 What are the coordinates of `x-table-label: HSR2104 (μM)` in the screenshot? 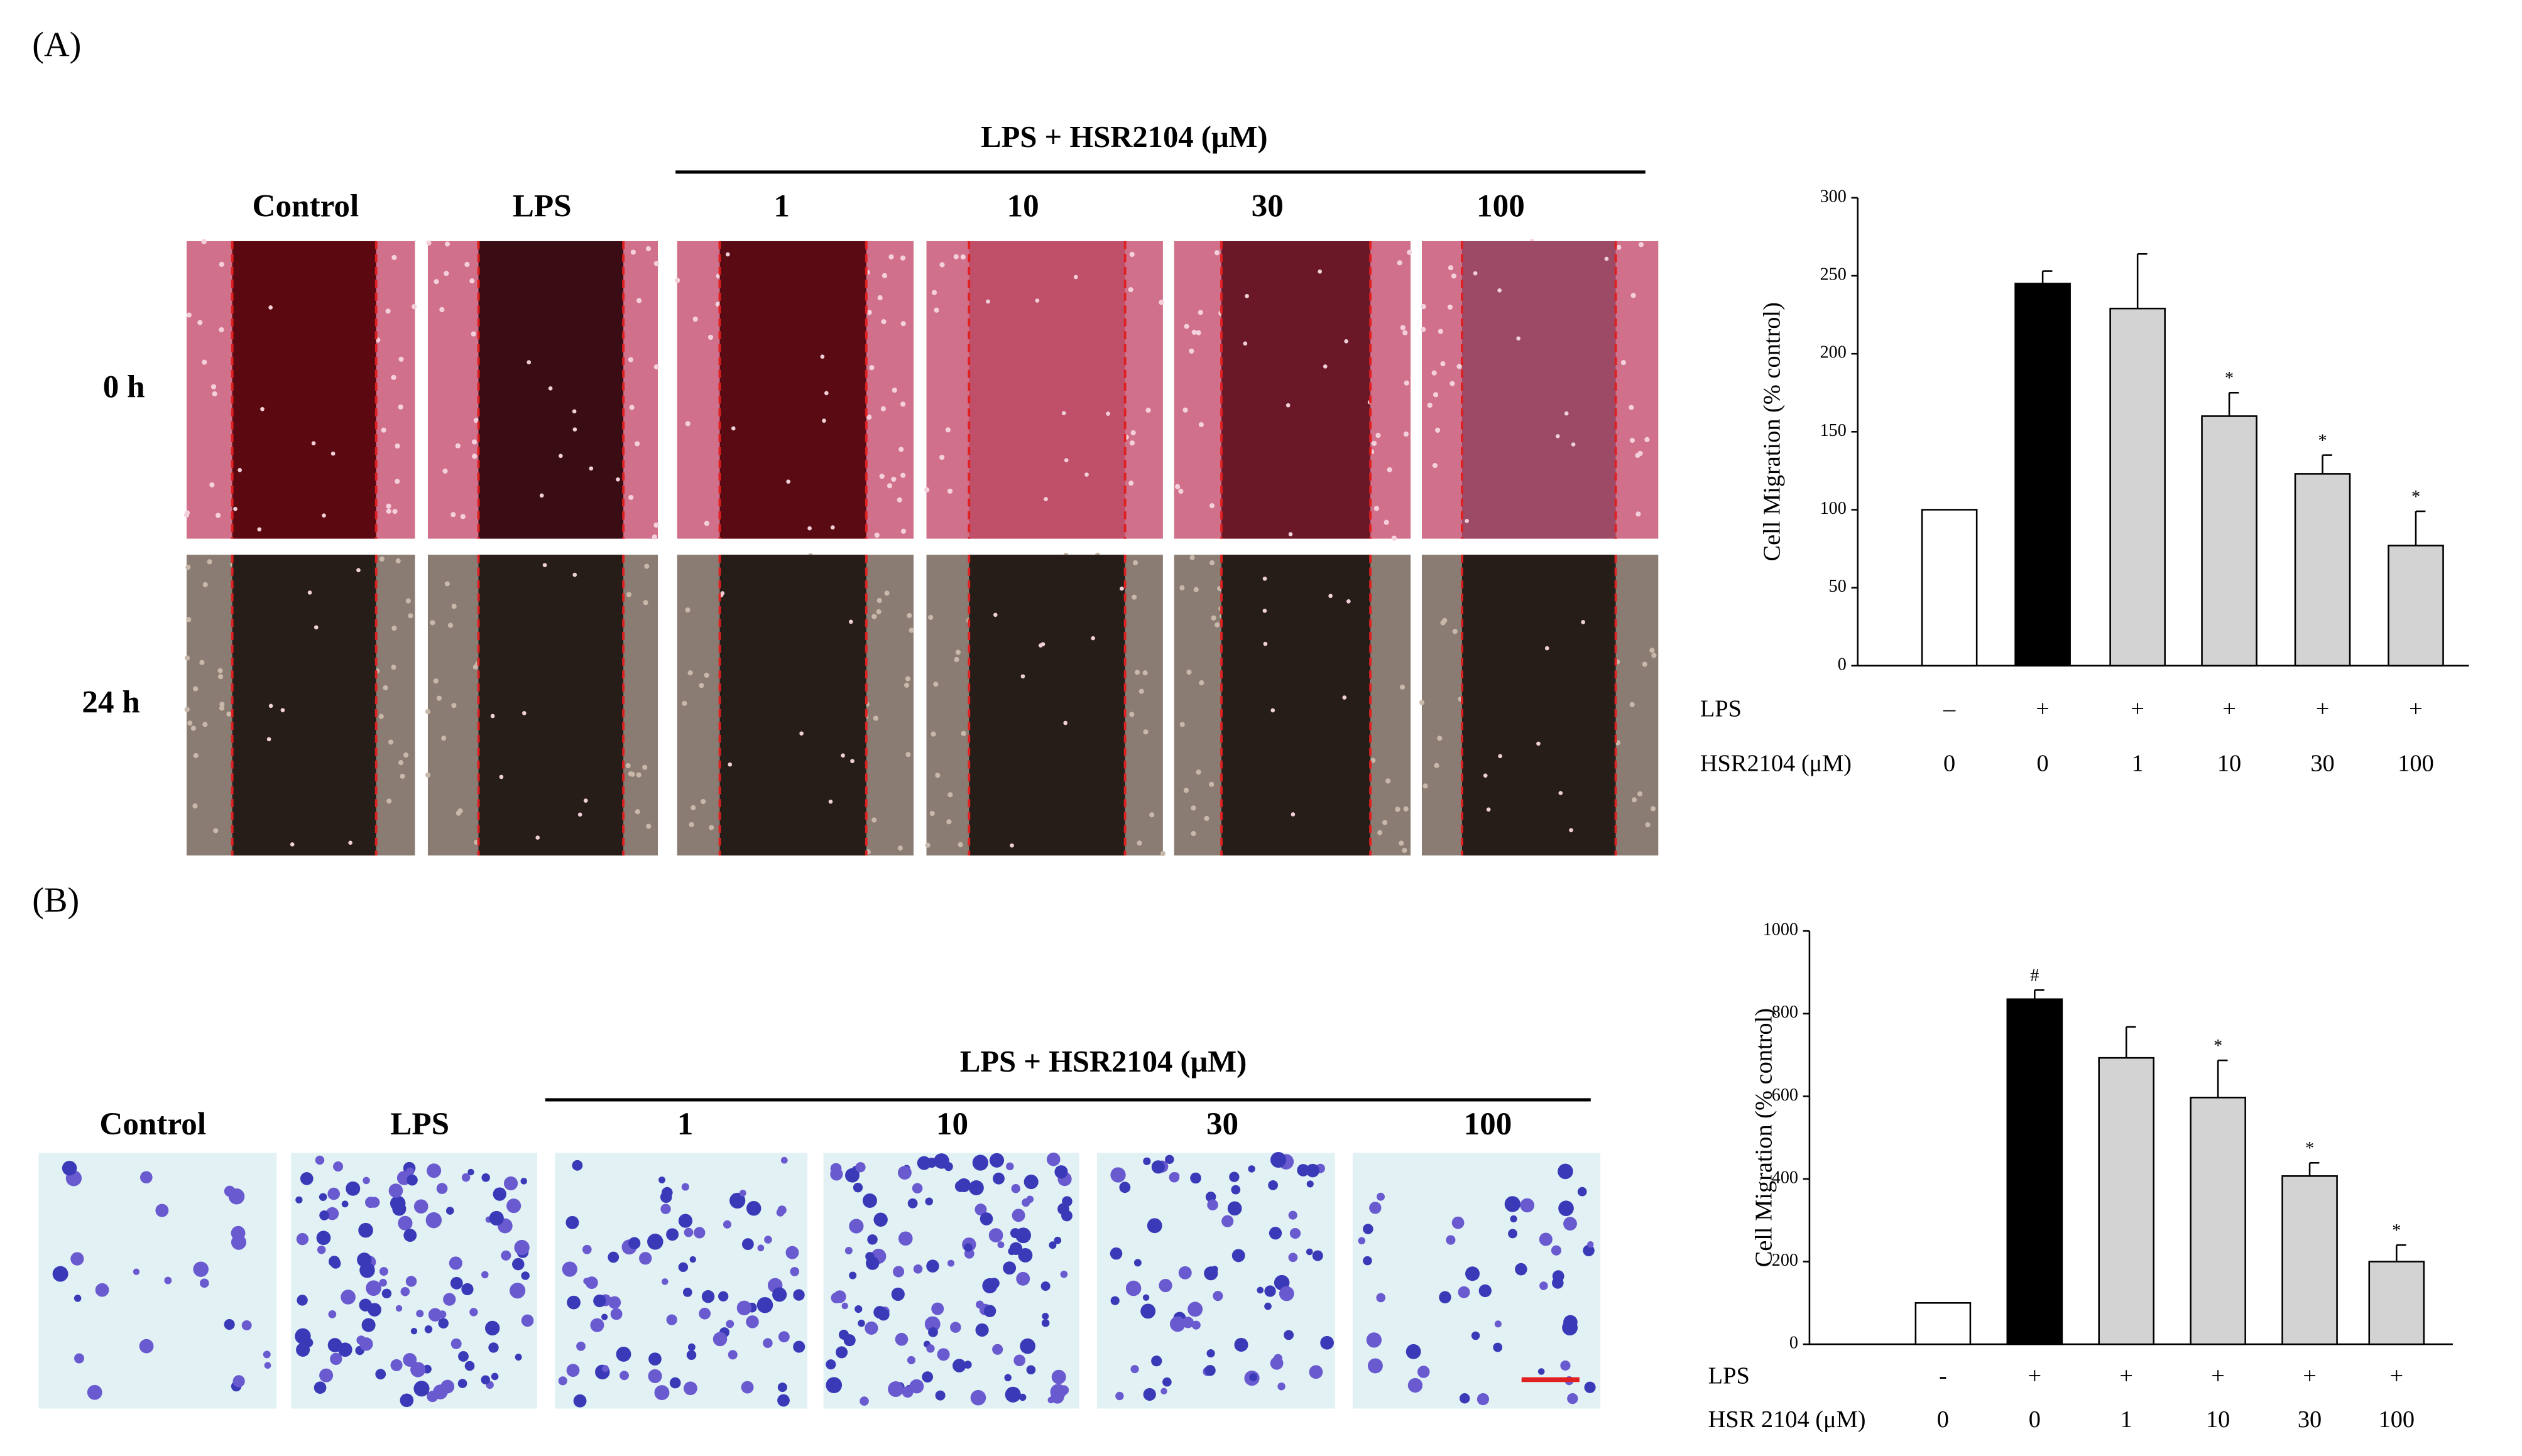 It's located at (1776, 763).